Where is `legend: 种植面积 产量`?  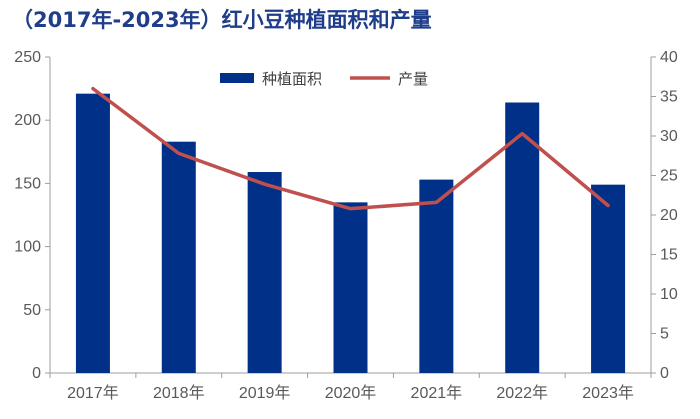 legend: 种植面积 产量 is located at coordinates (324, 79).